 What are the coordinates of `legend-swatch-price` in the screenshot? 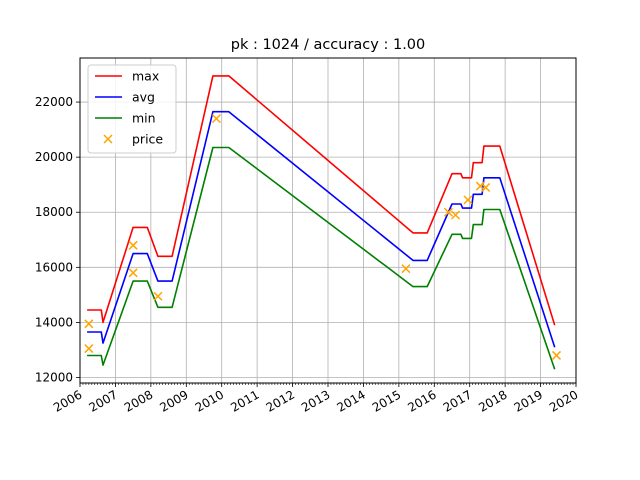 It's located at (108, 139).